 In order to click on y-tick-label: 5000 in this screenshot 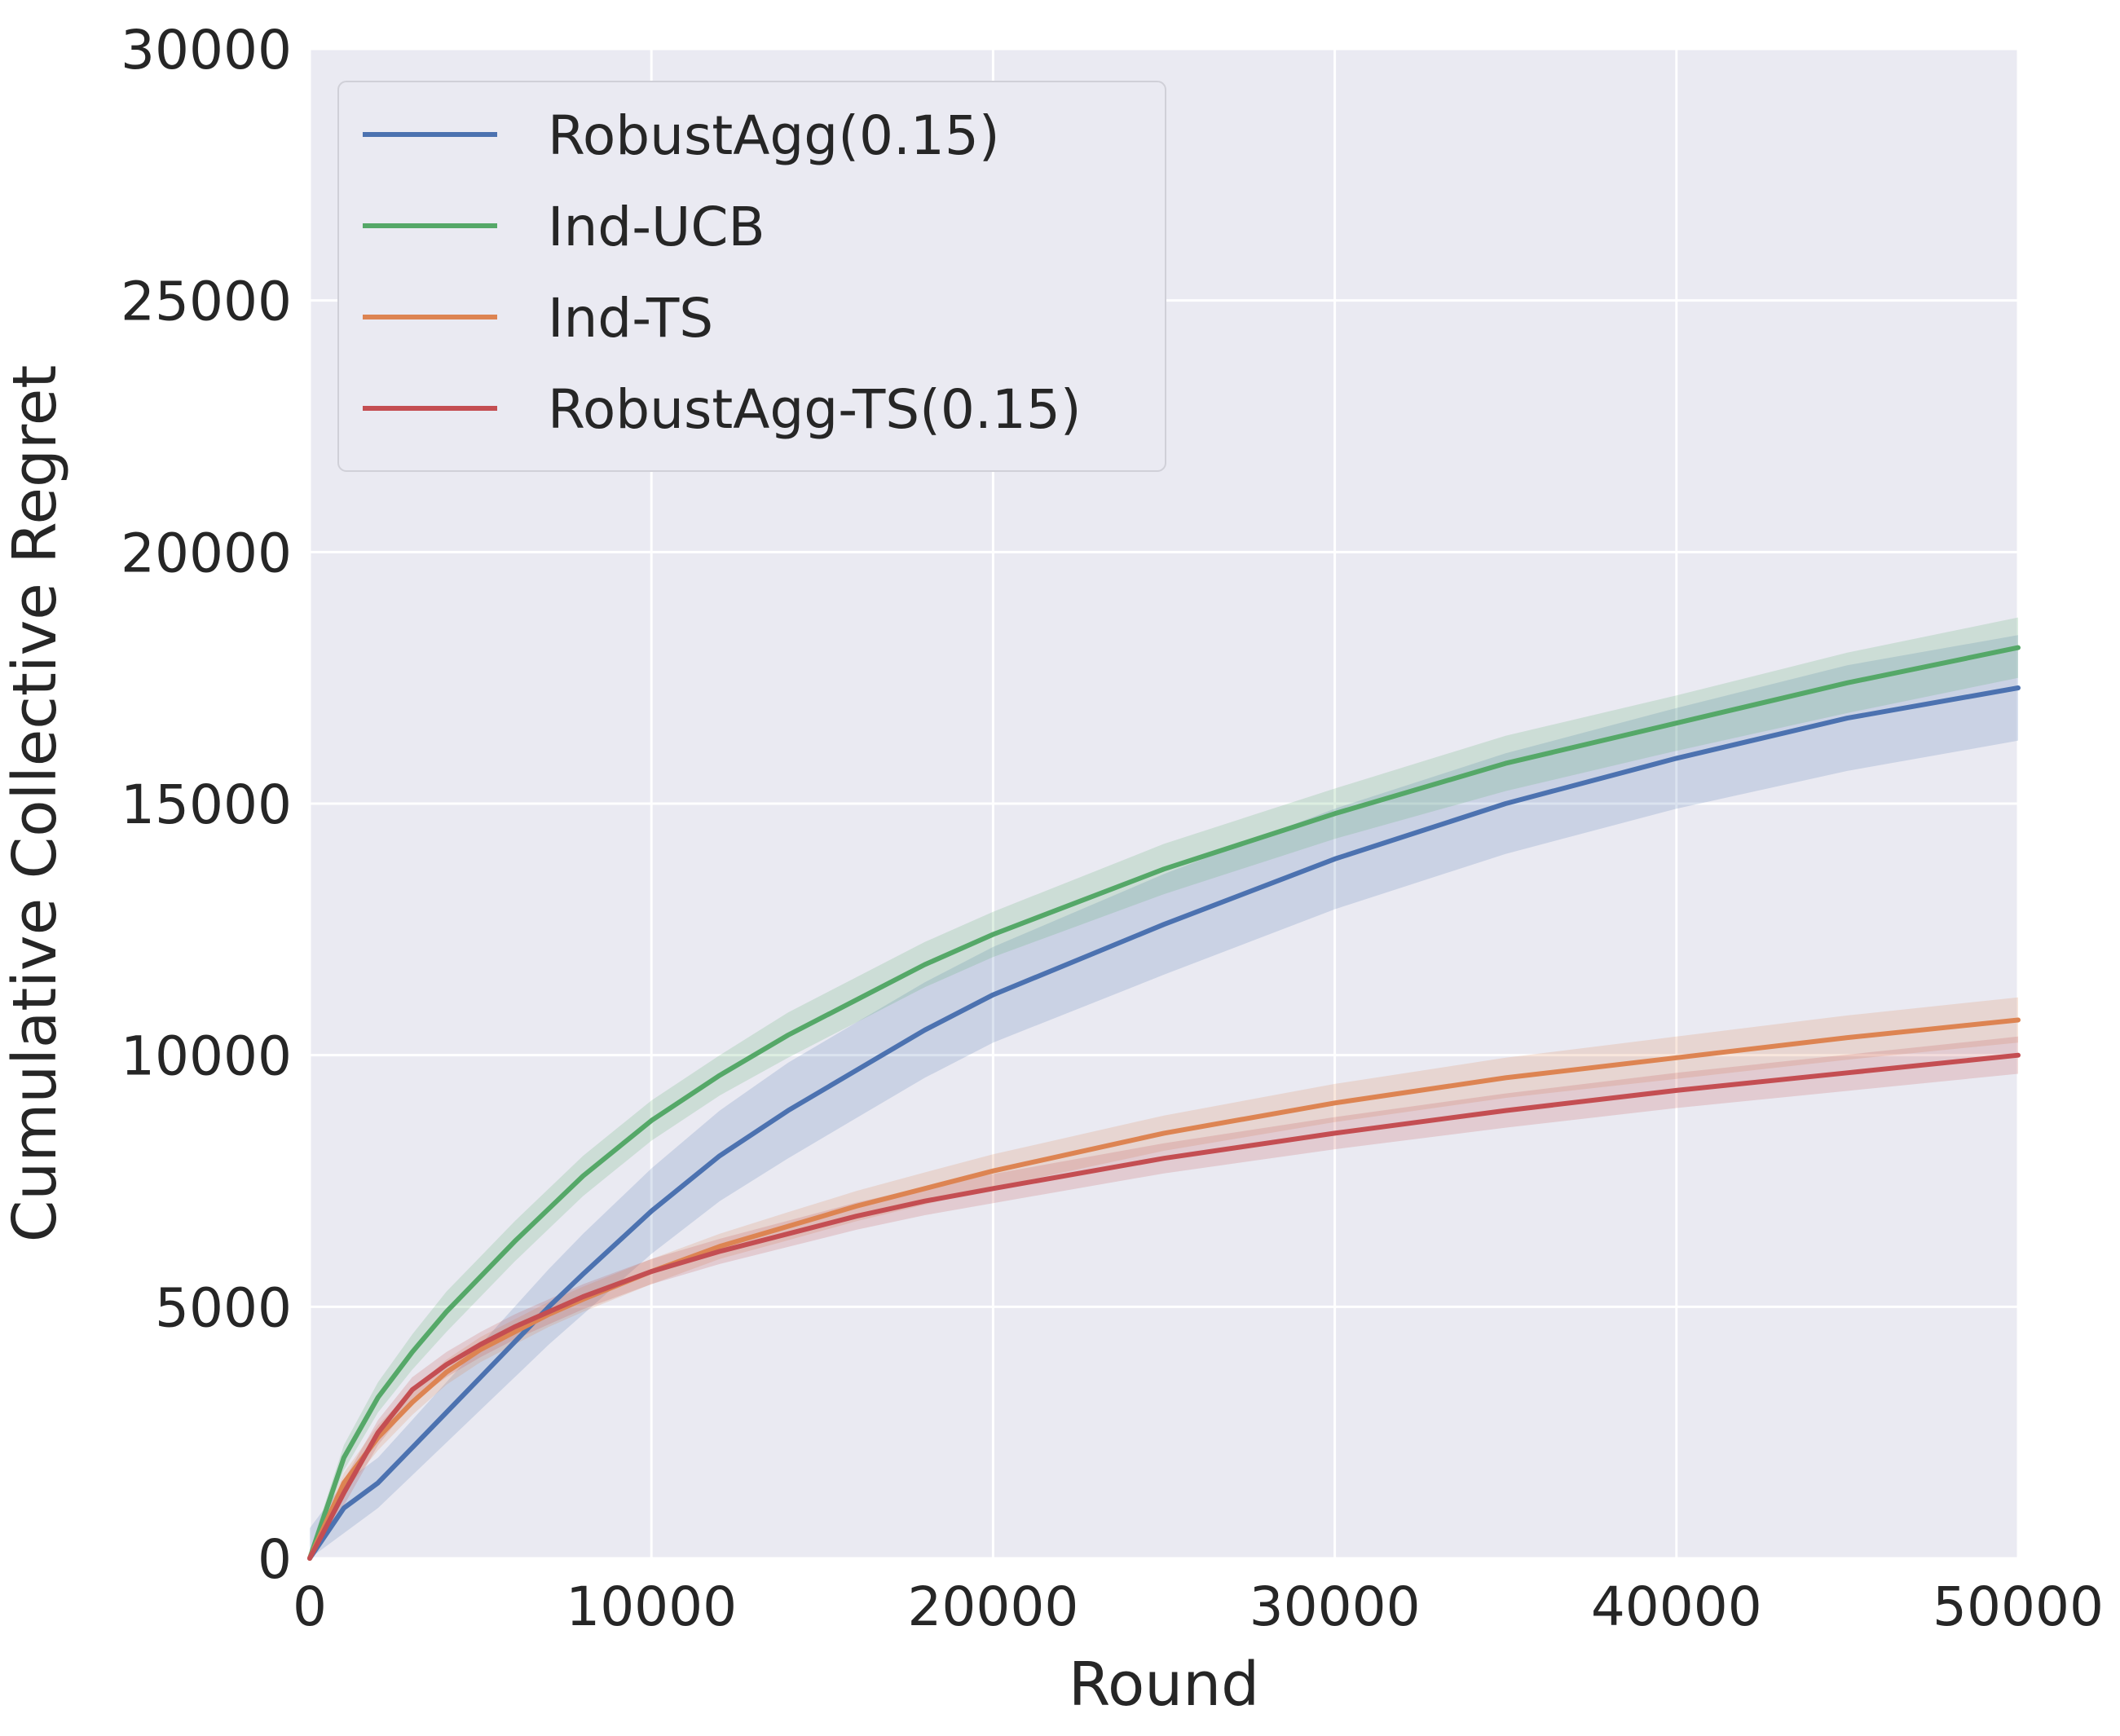, I will do `click(223, 1307)`.